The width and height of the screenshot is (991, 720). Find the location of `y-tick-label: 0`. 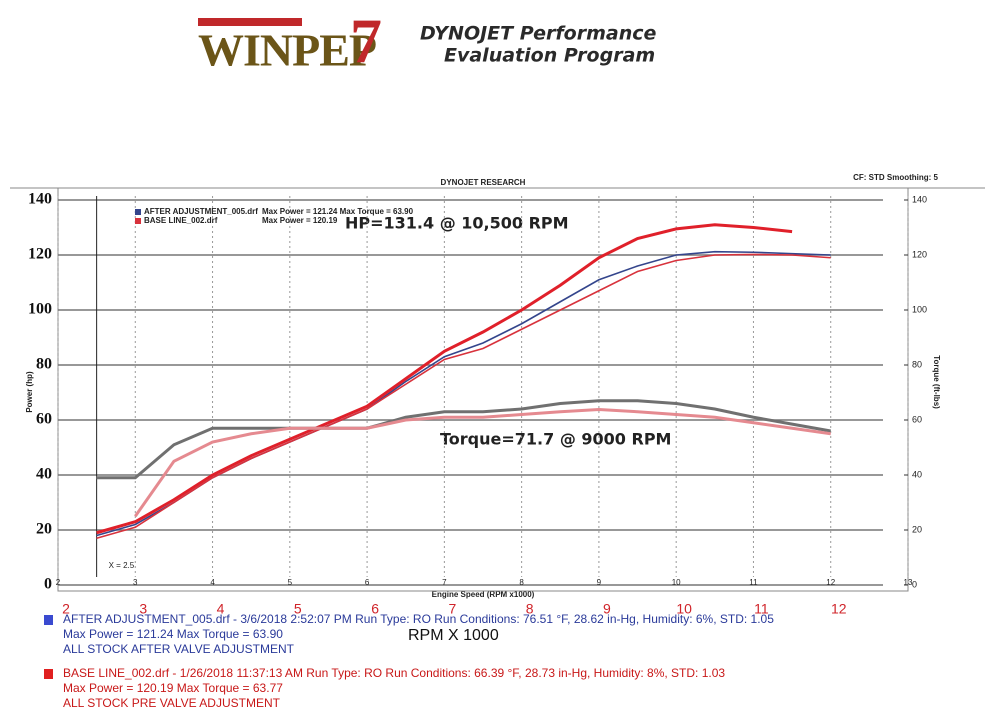

y-tick-label: 0 is located at coordinates (48, 584).